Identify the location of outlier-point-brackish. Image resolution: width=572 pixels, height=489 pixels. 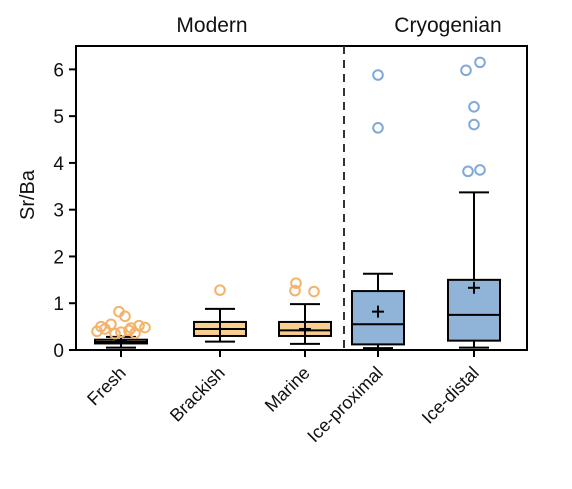
(220, 290).